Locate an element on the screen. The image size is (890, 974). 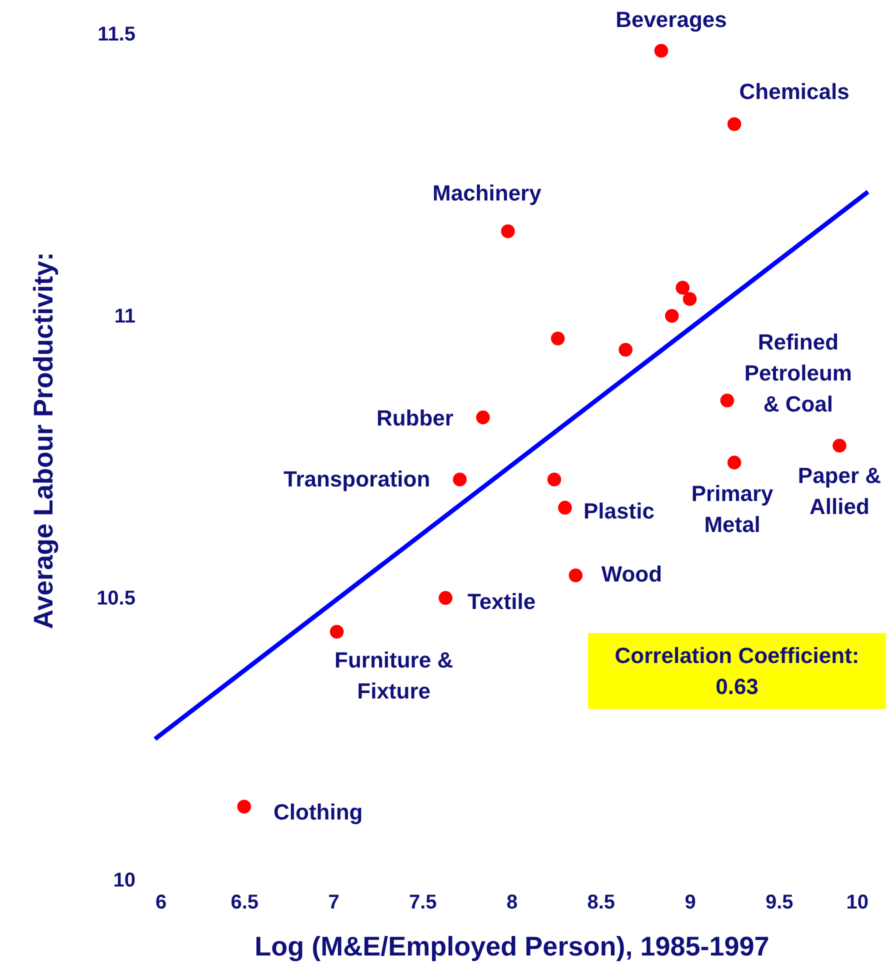
x-axis-title: Log (M&E/Employed Person), 1985-1997 is located at coordinates (512, 947).